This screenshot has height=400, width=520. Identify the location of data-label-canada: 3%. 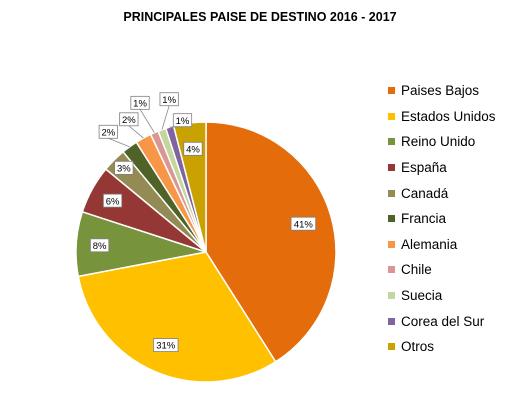
(124, 167).